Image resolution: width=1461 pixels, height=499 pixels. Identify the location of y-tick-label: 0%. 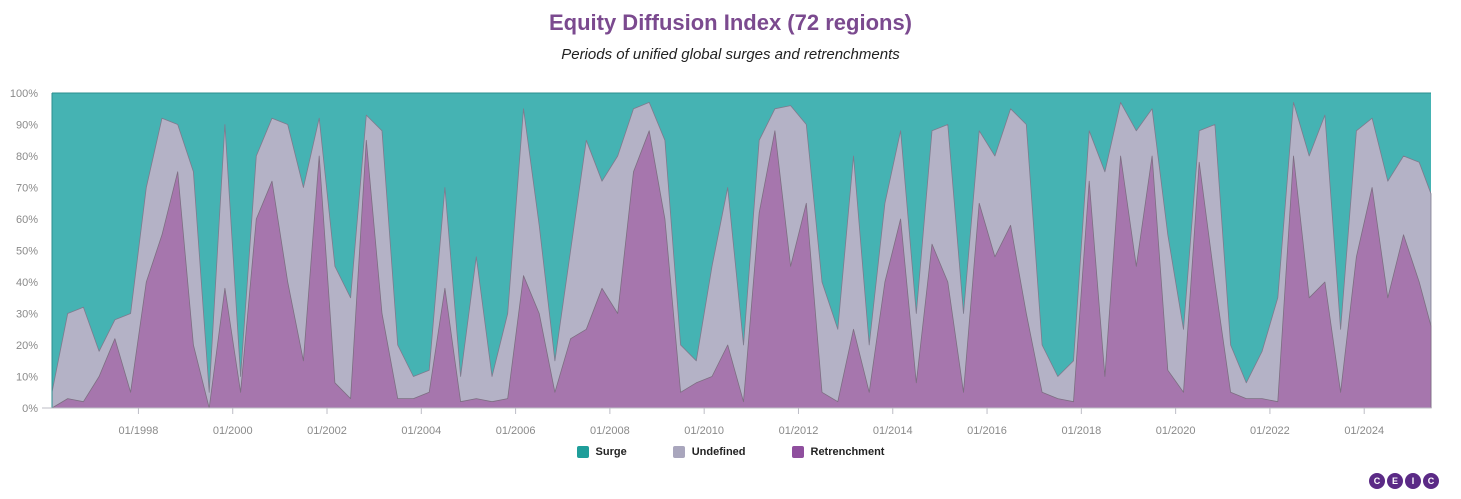
(30, 409).